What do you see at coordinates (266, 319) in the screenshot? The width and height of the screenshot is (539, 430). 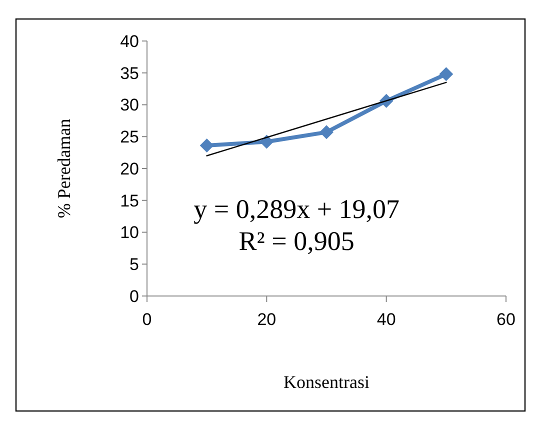 I see `x-tick-label: 20` at bounding box center [266, 319].